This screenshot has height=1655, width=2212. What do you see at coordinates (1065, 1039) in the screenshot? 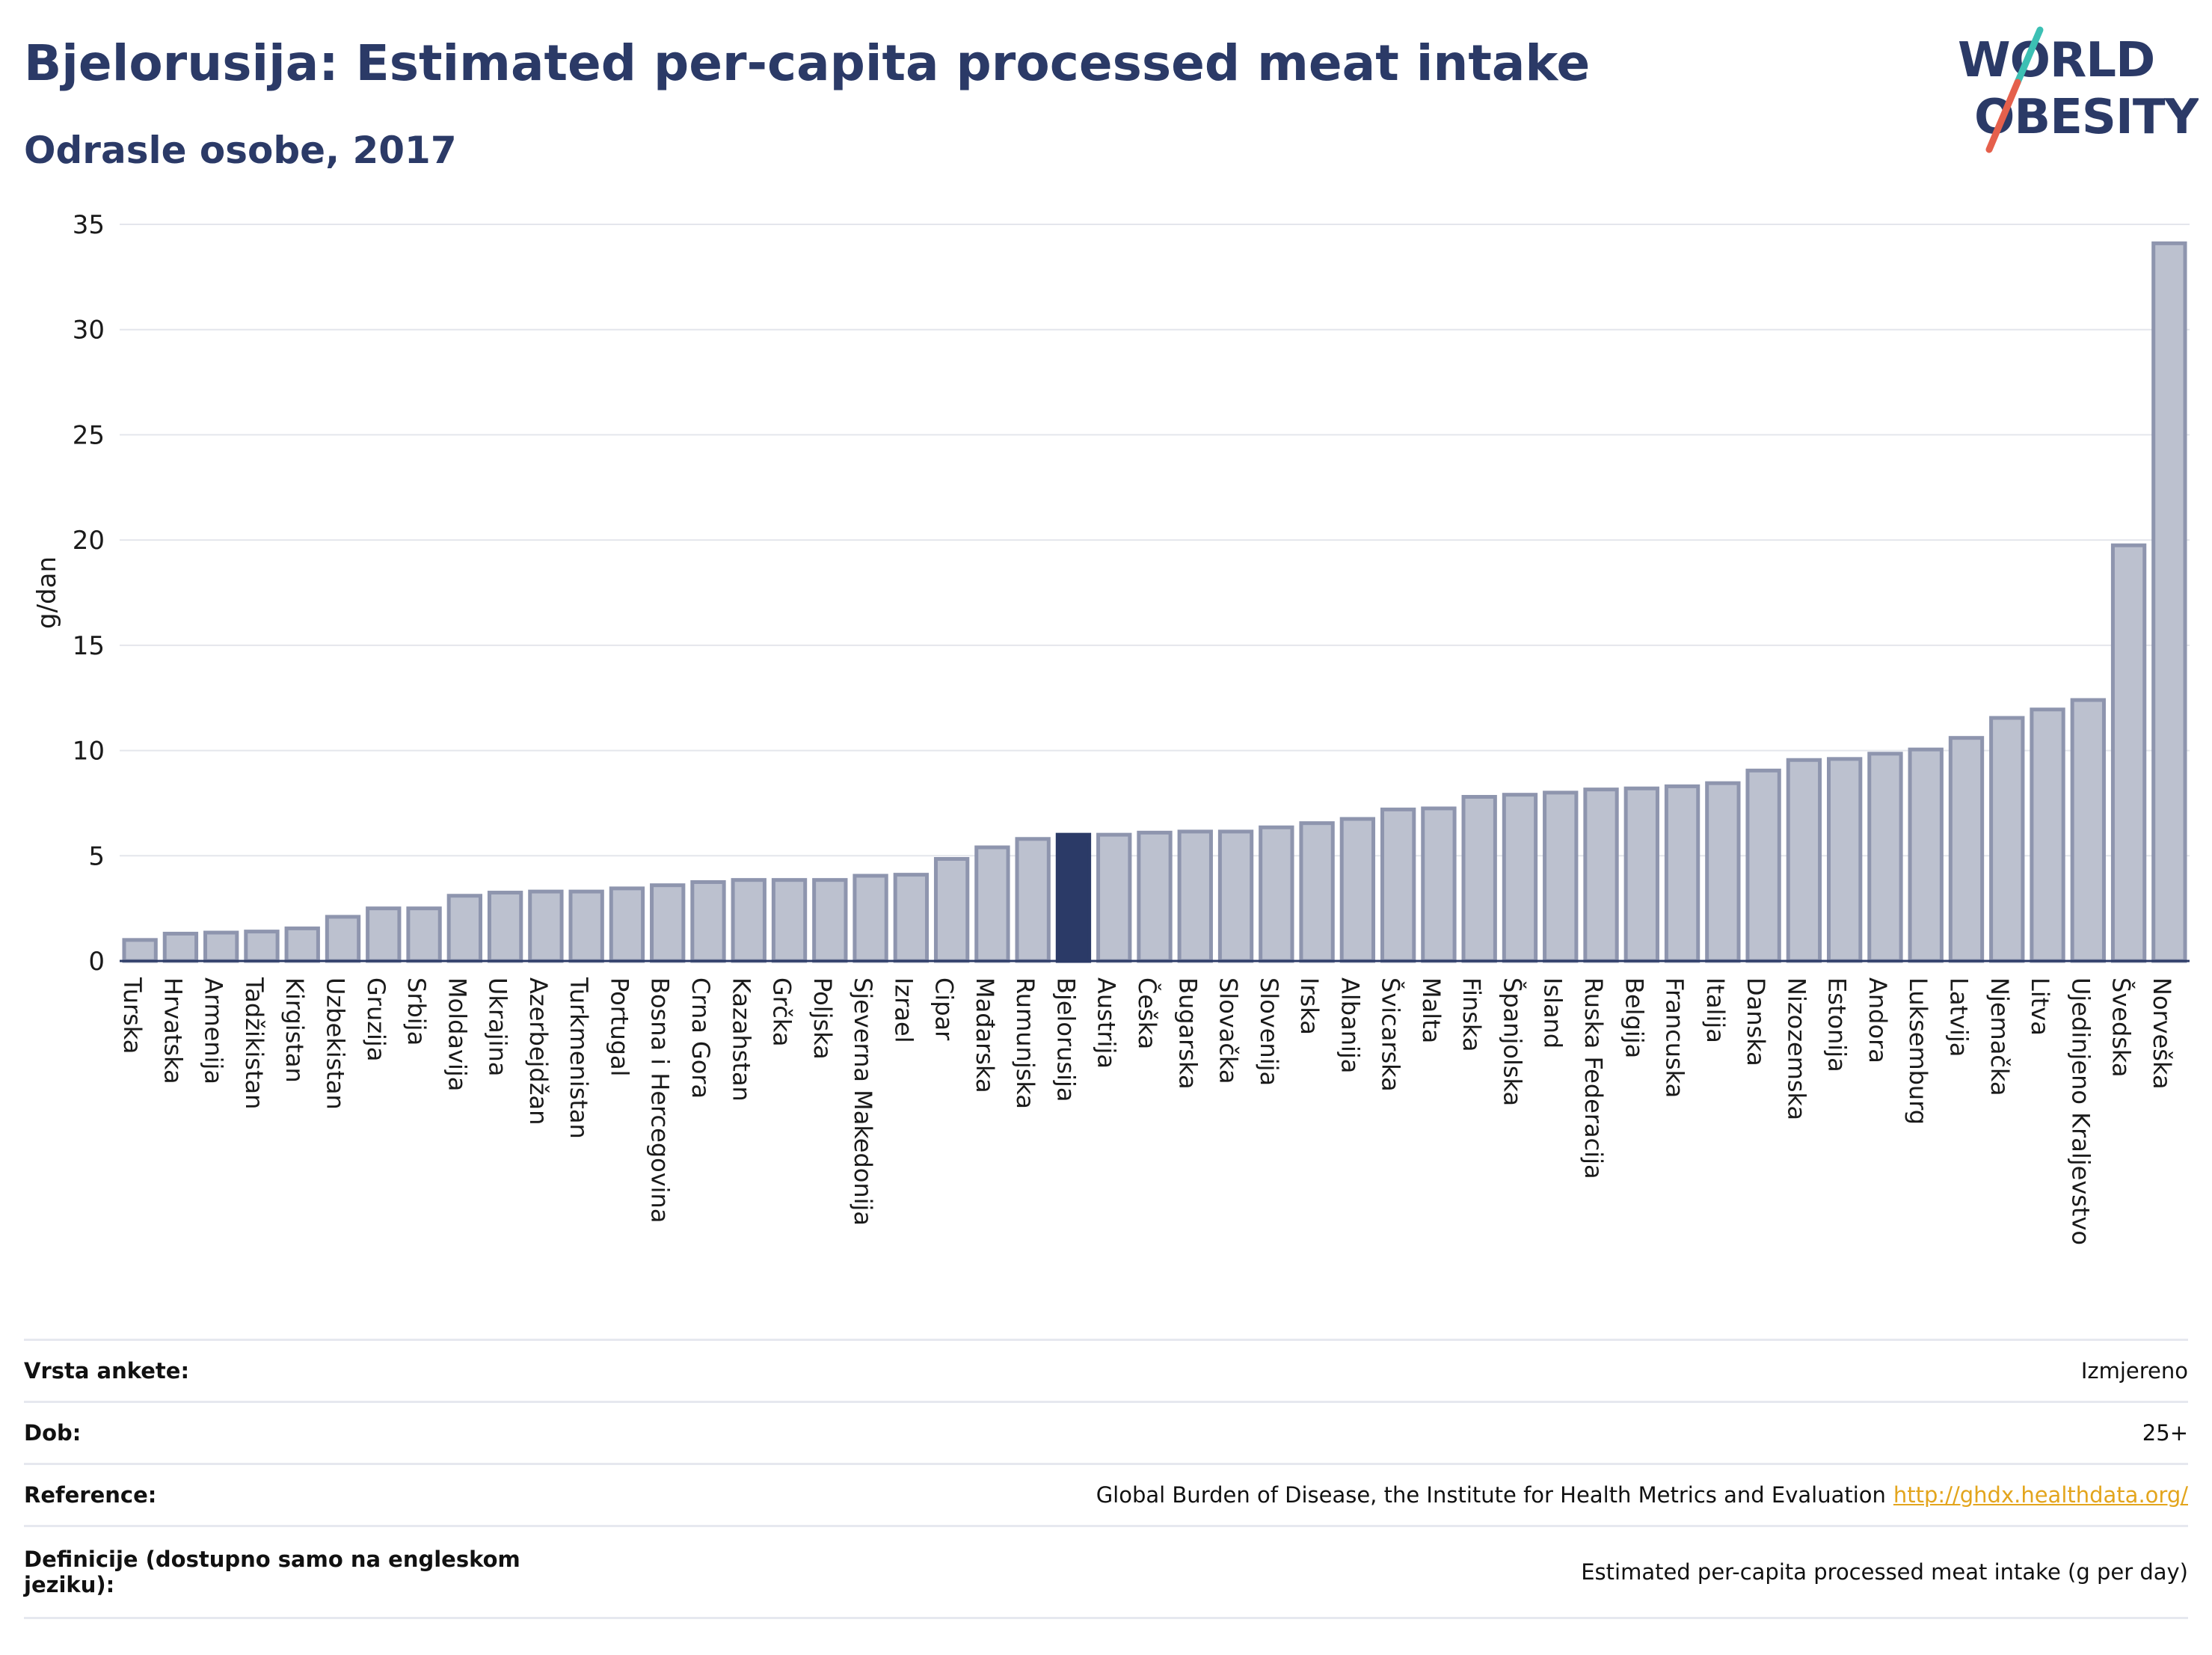
I see `x-tick-label: Bjelorusija` at bounding box center [1065, 1039].